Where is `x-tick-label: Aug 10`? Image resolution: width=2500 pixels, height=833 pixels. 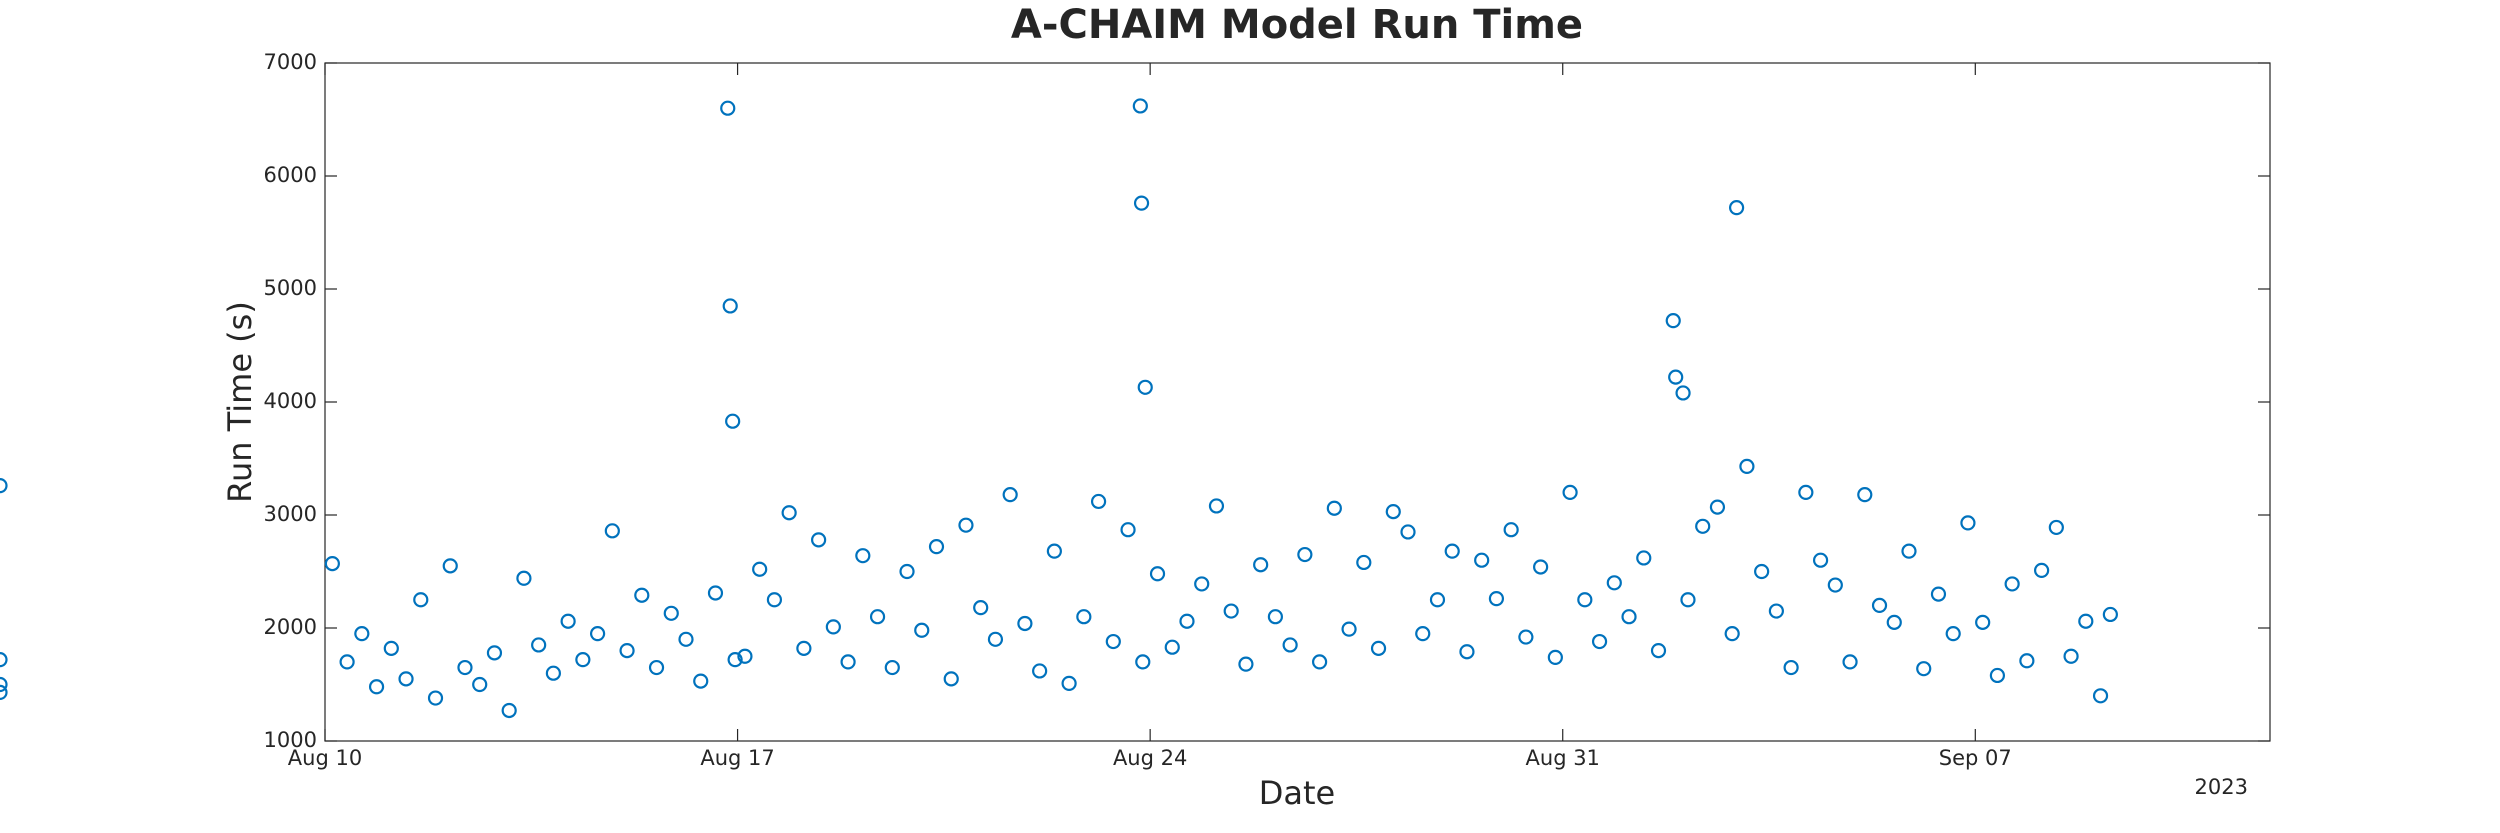
x-tick-label: Aug 10 is located at coordinates (325, 758).